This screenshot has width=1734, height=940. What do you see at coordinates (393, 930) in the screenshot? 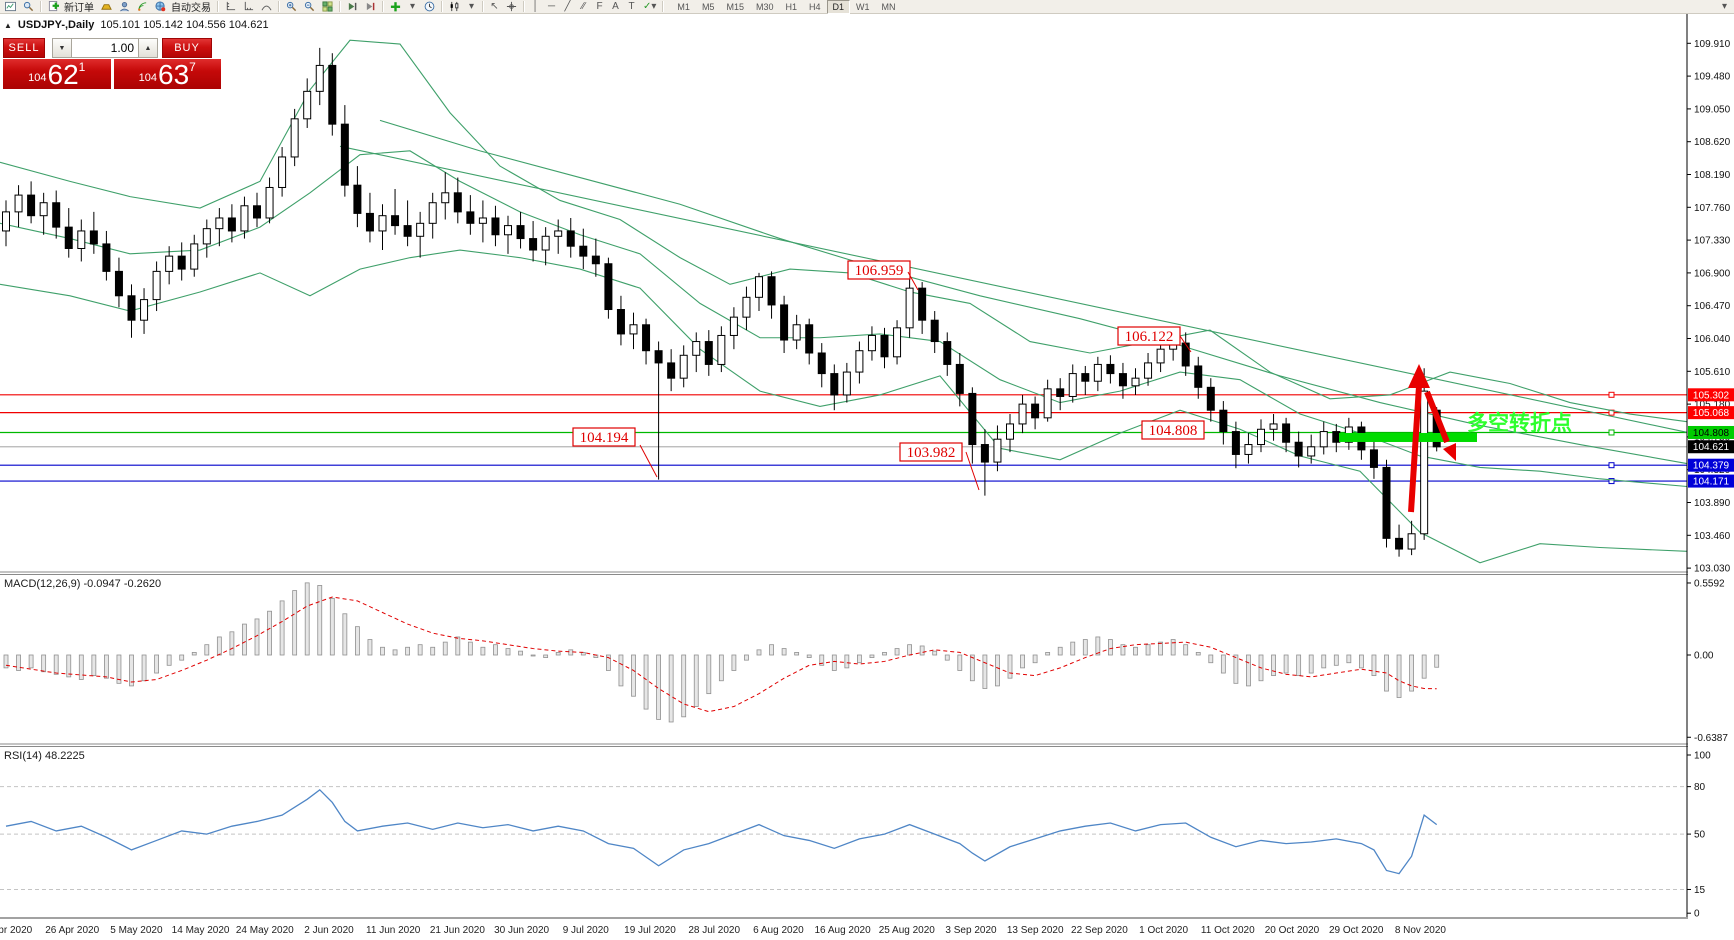
I see `date-tick: 11 Jun 2020` at bounding box center [393, 930].